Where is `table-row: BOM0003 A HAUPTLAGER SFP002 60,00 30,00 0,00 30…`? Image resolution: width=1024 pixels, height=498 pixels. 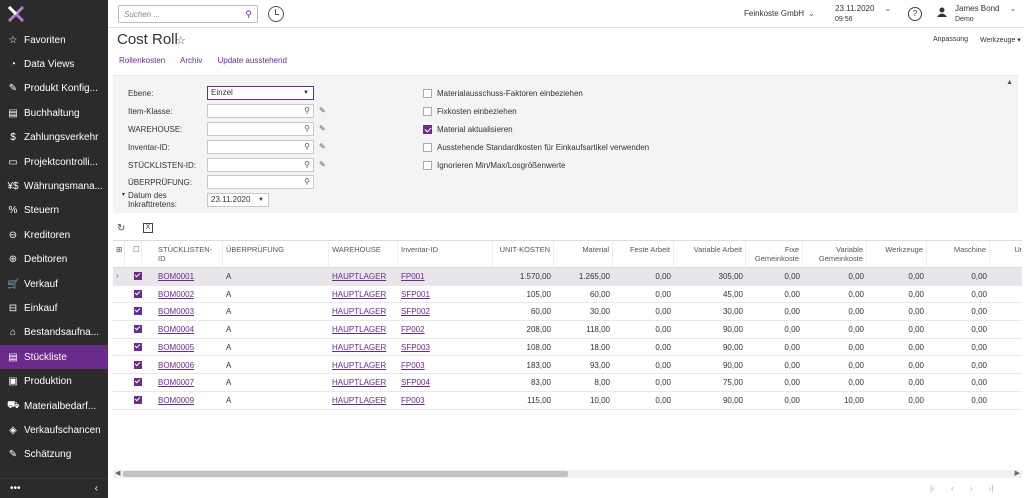
table-row: BOM0003 A HAUPTLAGER SFP002 60,00 30,00 0,00 30… is located at coordinates (567, 312).